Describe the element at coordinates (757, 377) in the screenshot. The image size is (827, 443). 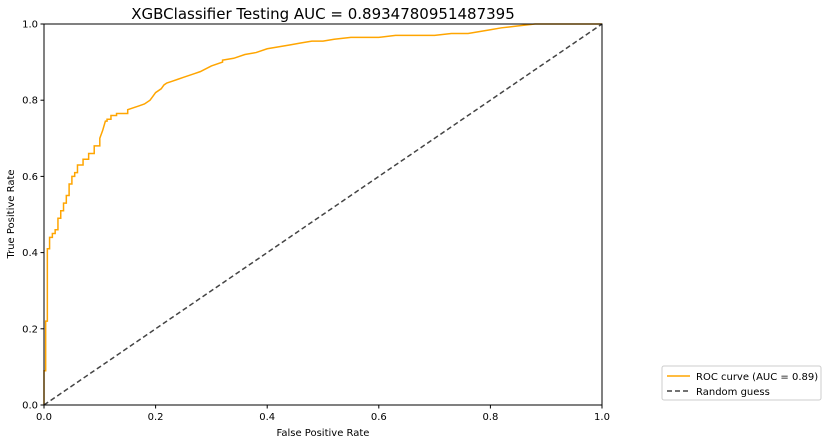
I see `legend-roc-label: ROC curve (AUC = 0.89)` at that location.